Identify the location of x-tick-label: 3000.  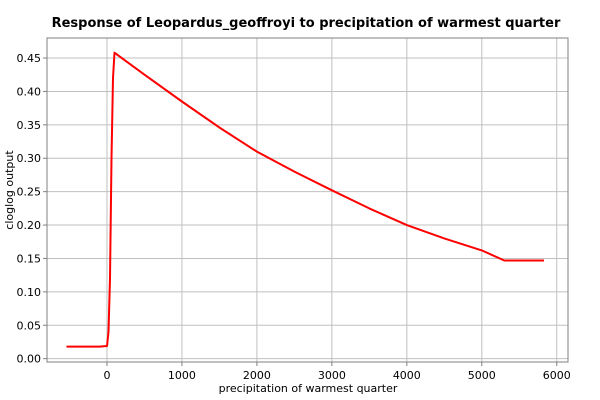
(332, 375).